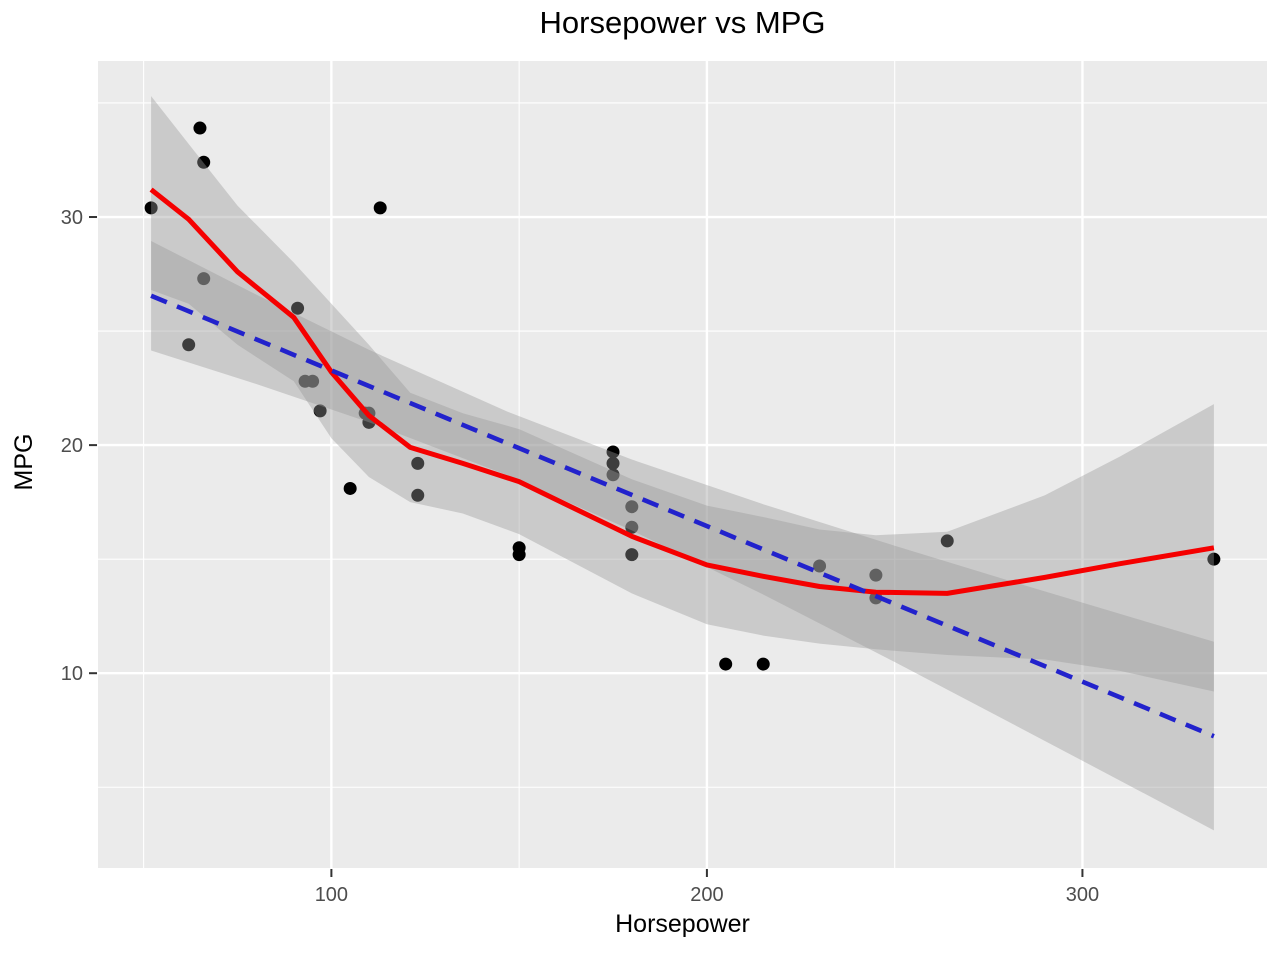 The height and width of the screenshot is (960, 1280). I want to click on y-tick-label: 30, so click(72, 218).